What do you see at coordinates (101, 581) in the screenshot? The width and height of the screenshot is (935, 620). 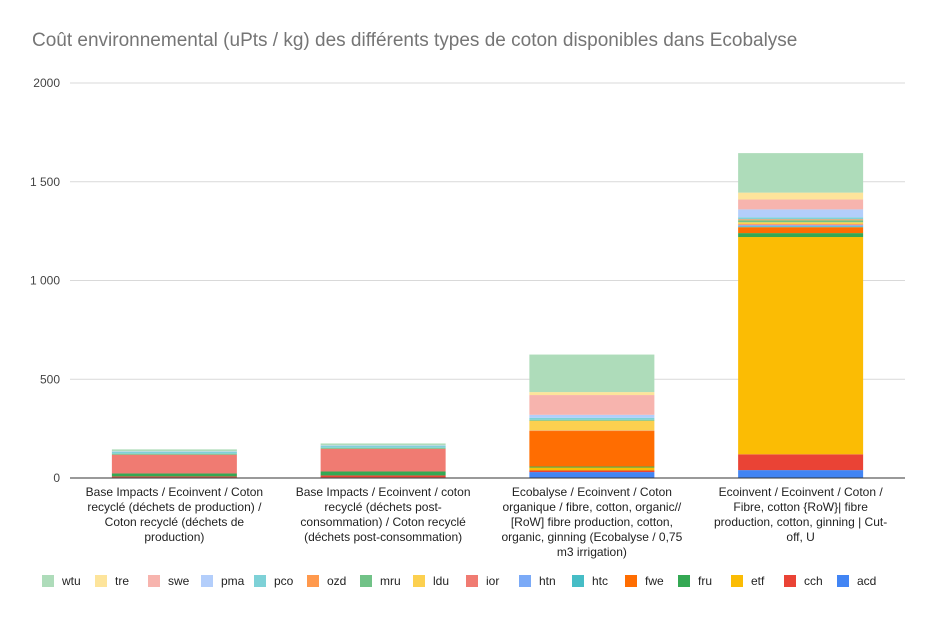 I see `legend-swatch-tre` at bounding box center [101, 581].